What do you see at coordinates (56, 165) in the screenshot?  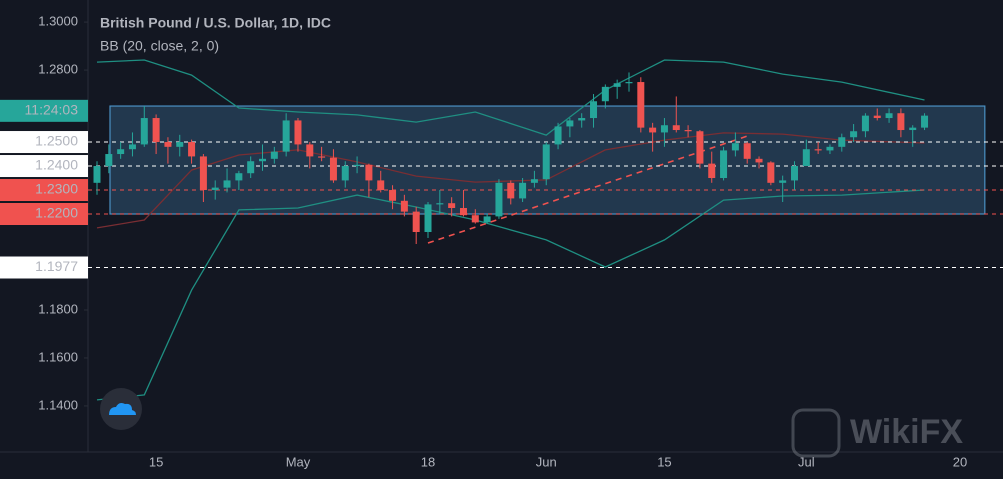 I see `price-label: 1.2400` at bounding box center [56, 165].